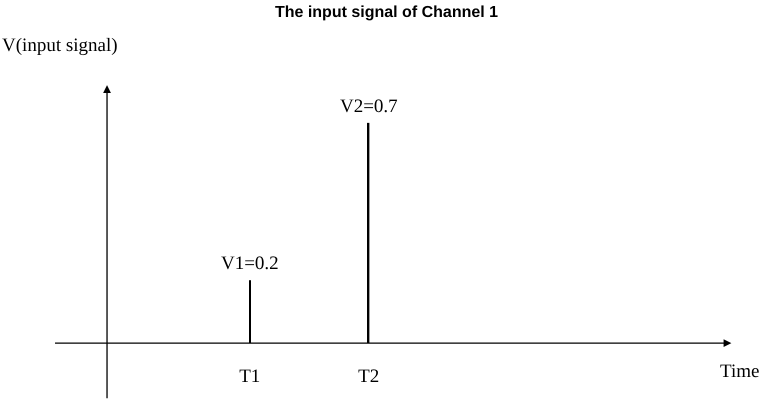 Image resolution: width=773 pixels, height=402 pixels. I want to click on x-tick-label: T1, so click(249, 376).